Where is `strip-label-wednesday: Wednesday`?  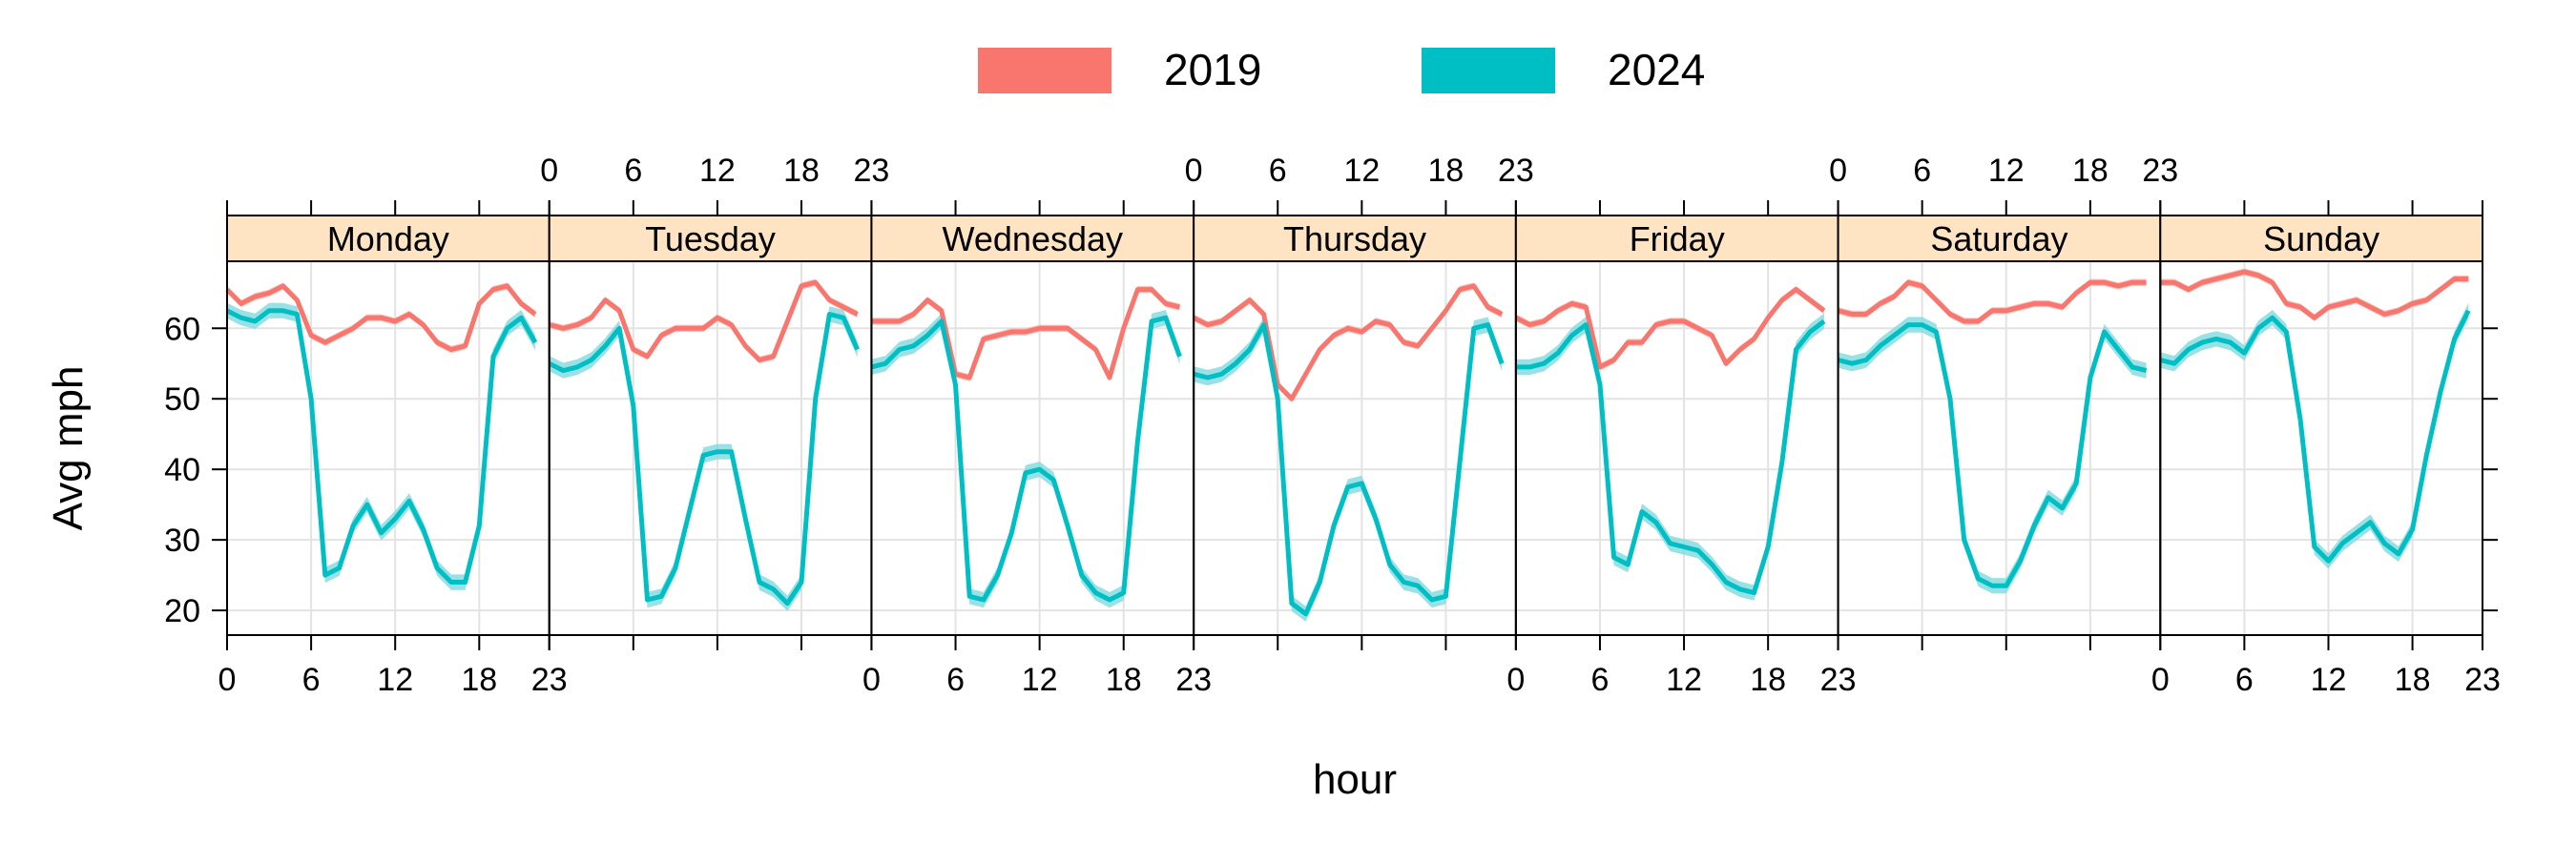 strip-label-wednesday: Wednesday is located at coordinates (1033, 238).